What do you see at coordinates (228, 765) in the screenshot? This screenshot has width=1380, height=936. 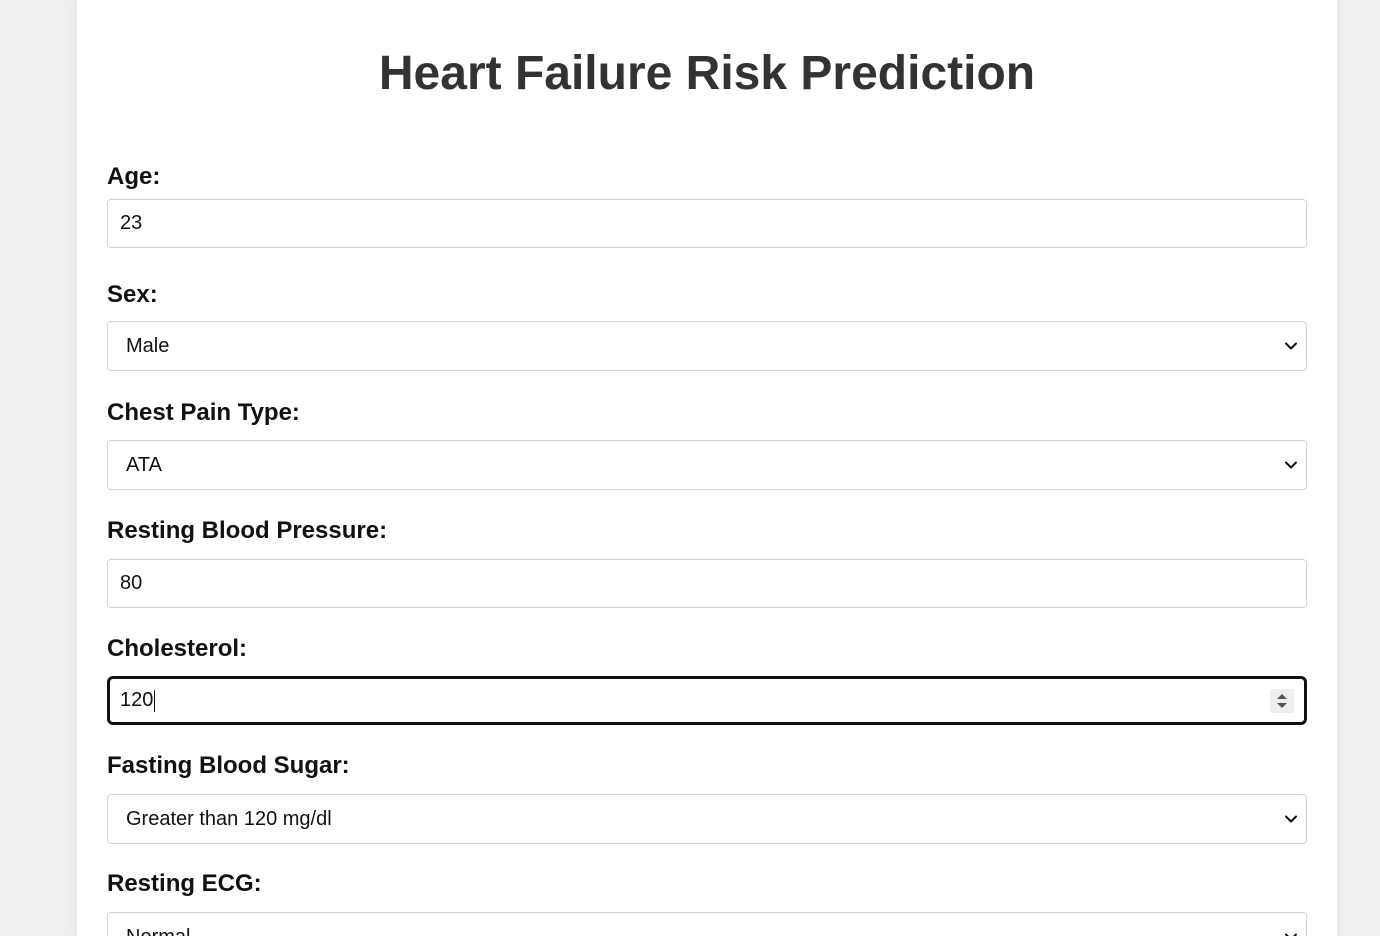 I see `fasting-bs-label: Fasting Blood Sugar:` at bounding box center [228, 765].